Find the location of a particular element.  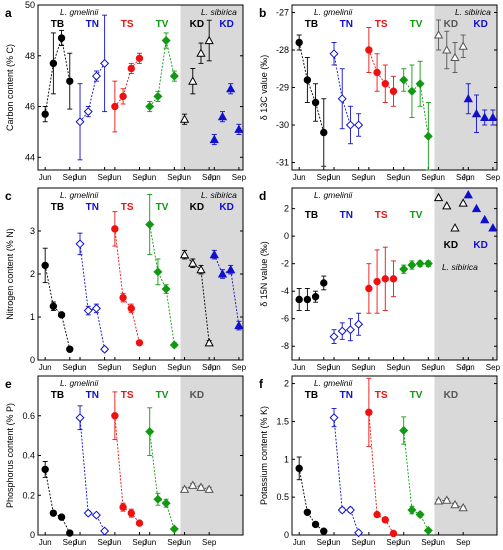

y-axis-label: δ 15N value (‰) is located at coordinates (264, 274).